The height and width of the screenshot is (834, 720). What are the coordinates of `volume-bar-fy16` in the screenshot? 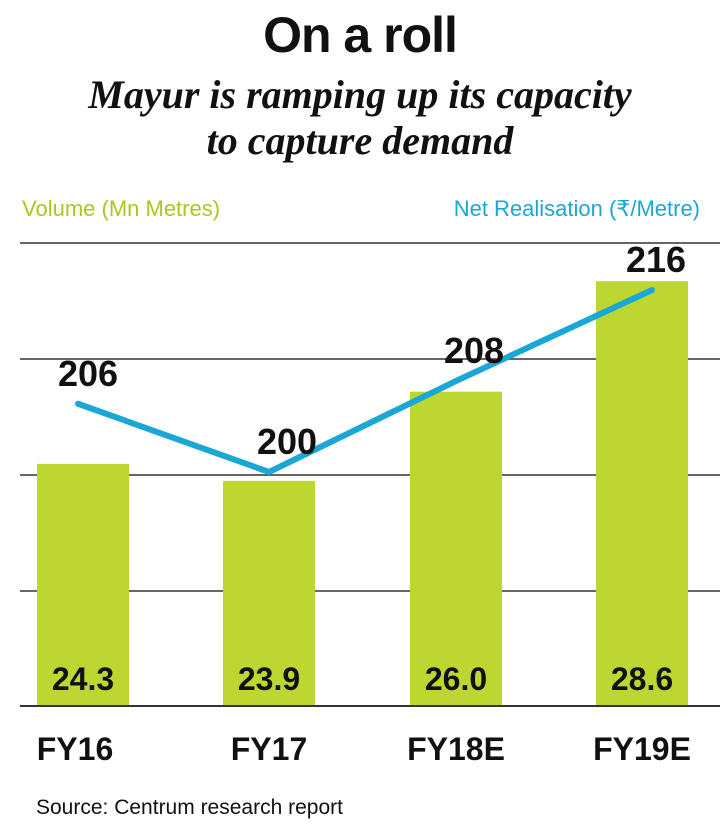 It's located at (83, 584).